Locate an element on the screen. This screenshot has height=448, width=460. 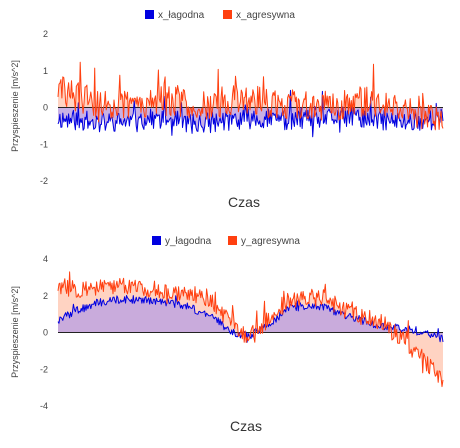
legend-label-y-lagodna: y_łagodna is located at coordinates (188, 241).